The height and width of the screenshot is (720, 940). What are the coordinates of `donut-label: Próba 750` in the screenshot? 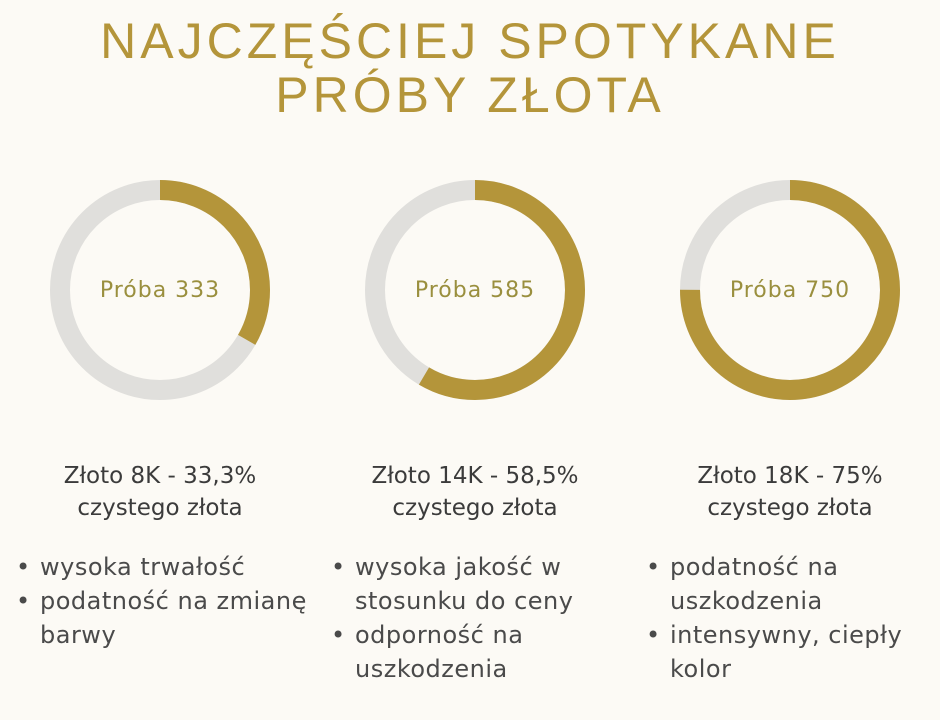 It's located at (790, 290).